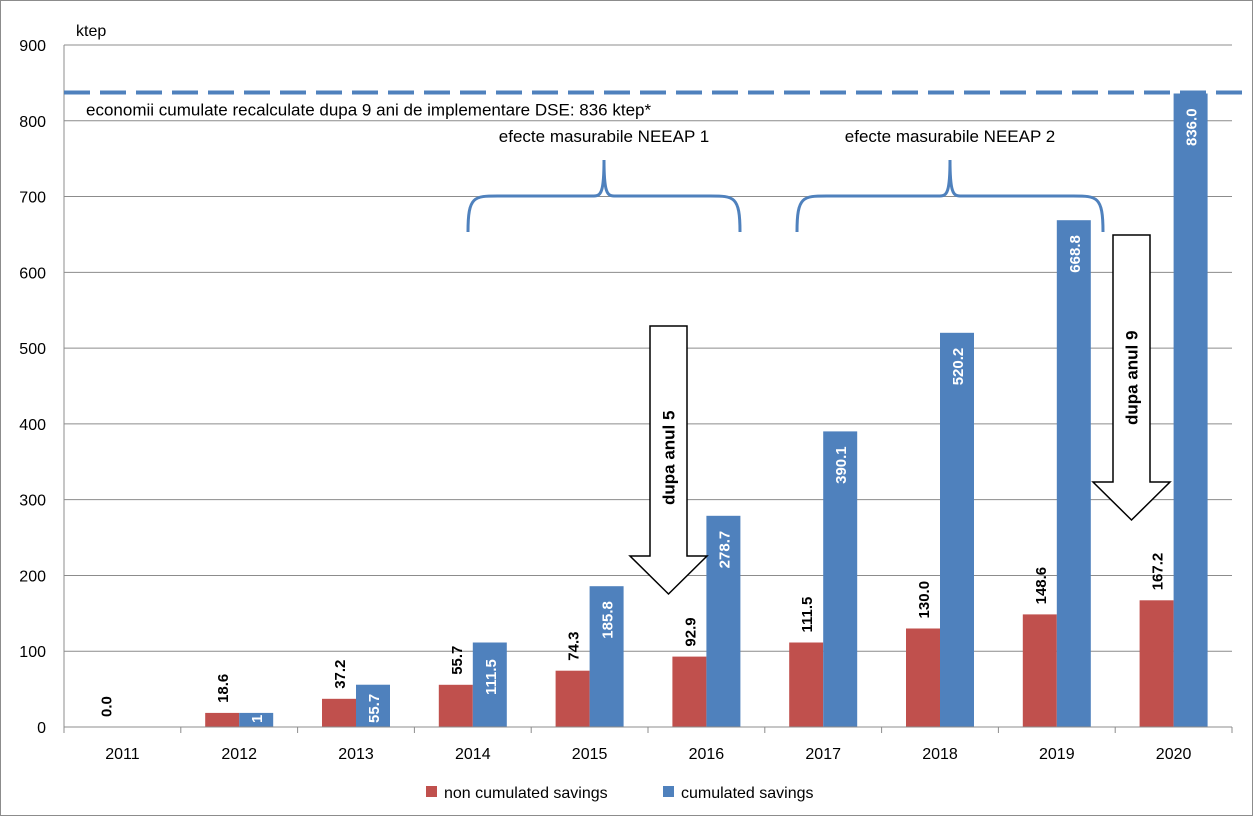 This screenshot has height=816, width=1253. What do you see at coordinates (32, 46) in the screenshot?
I see `y-tick-label: 900` at bounding box center [32, 46].